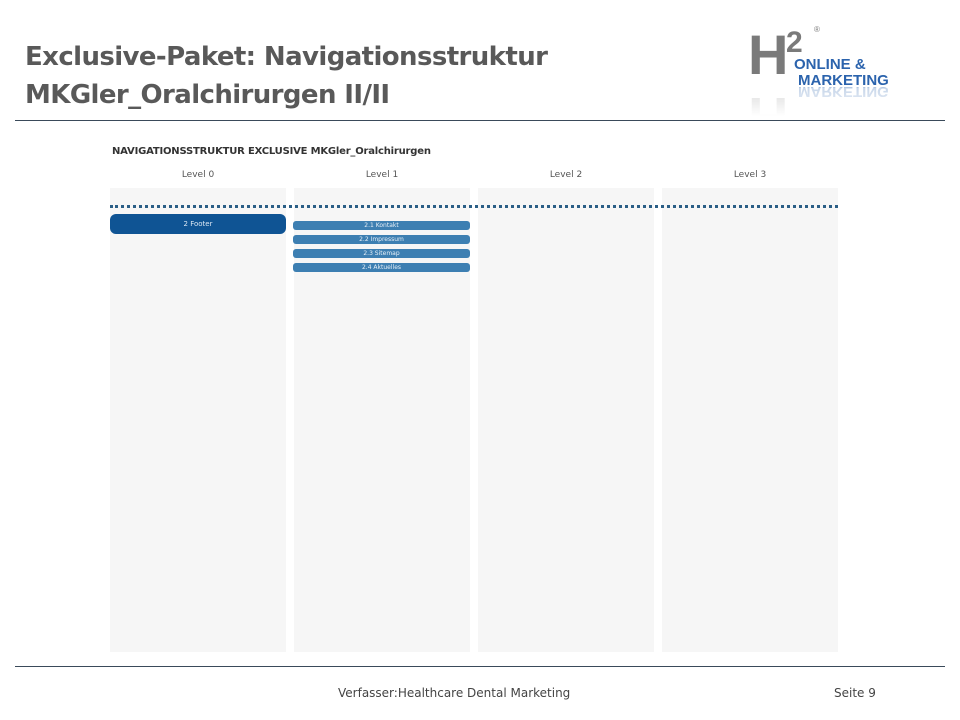  I want to click on node-kontakt: 2.1 Kontakt, so click(381, 225).